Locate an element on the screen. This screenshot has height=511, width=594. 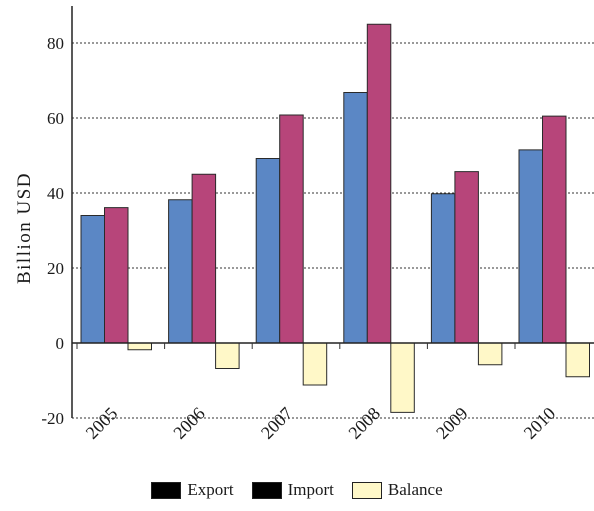
y-tick-label: 20 is located at coordinates (55, 268).